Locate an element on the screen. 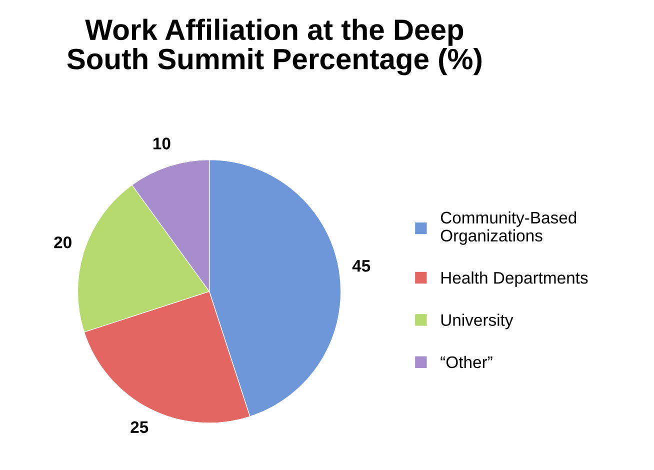 The image size is (654, 470). data-label: 25 is located at coordinates (139, 427).